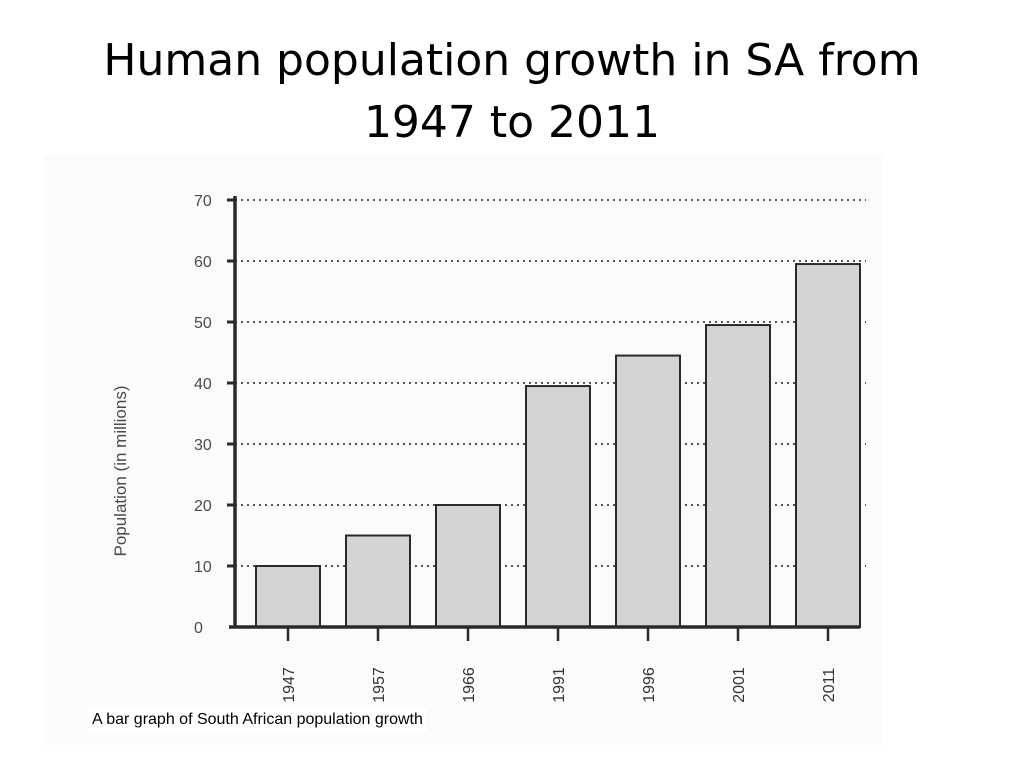  I want to click on x-category-label: 2001, so click(739, 685).